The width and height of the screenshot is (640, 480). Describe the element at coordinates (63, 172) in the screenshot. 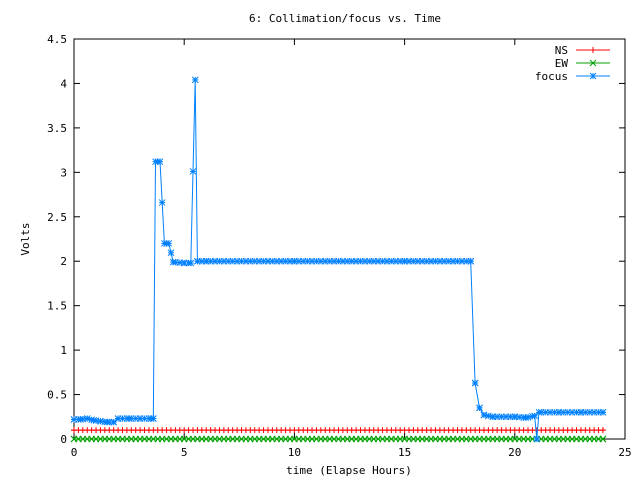

I see `y-tick-label: 3` at that location.